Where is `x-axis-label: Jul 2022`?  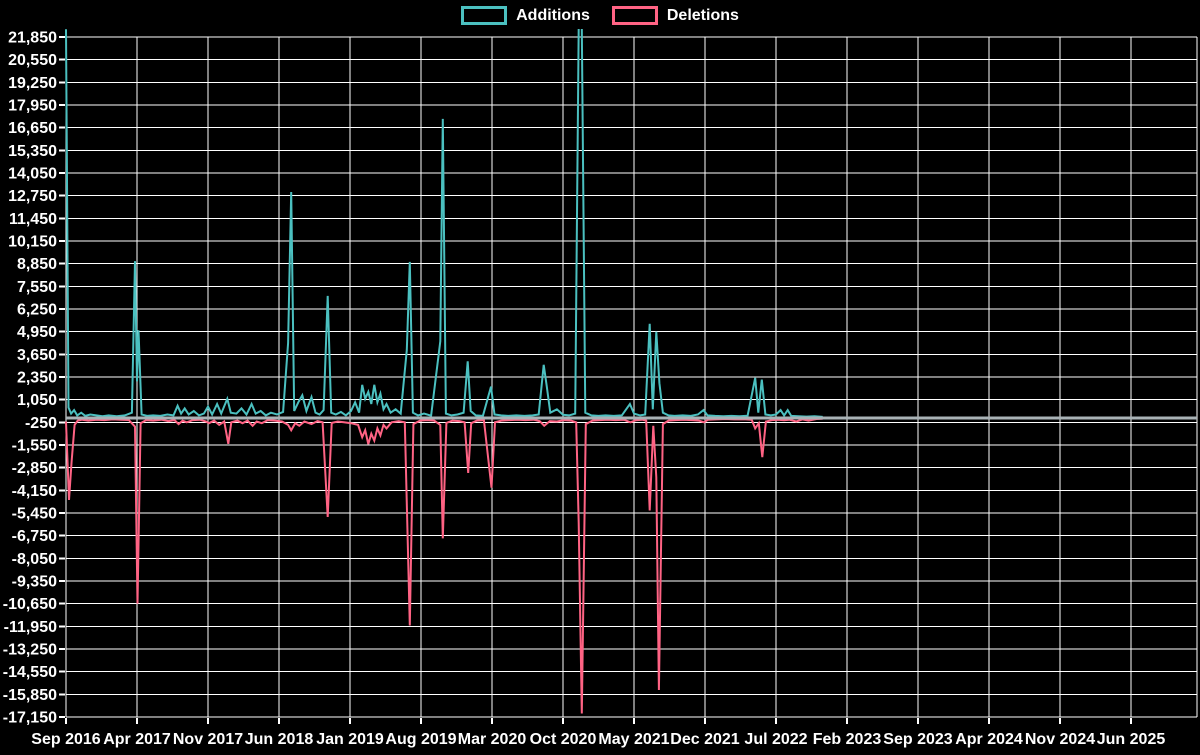 x-axis-label: Jul 2022 is located at coordinates (775, 739).